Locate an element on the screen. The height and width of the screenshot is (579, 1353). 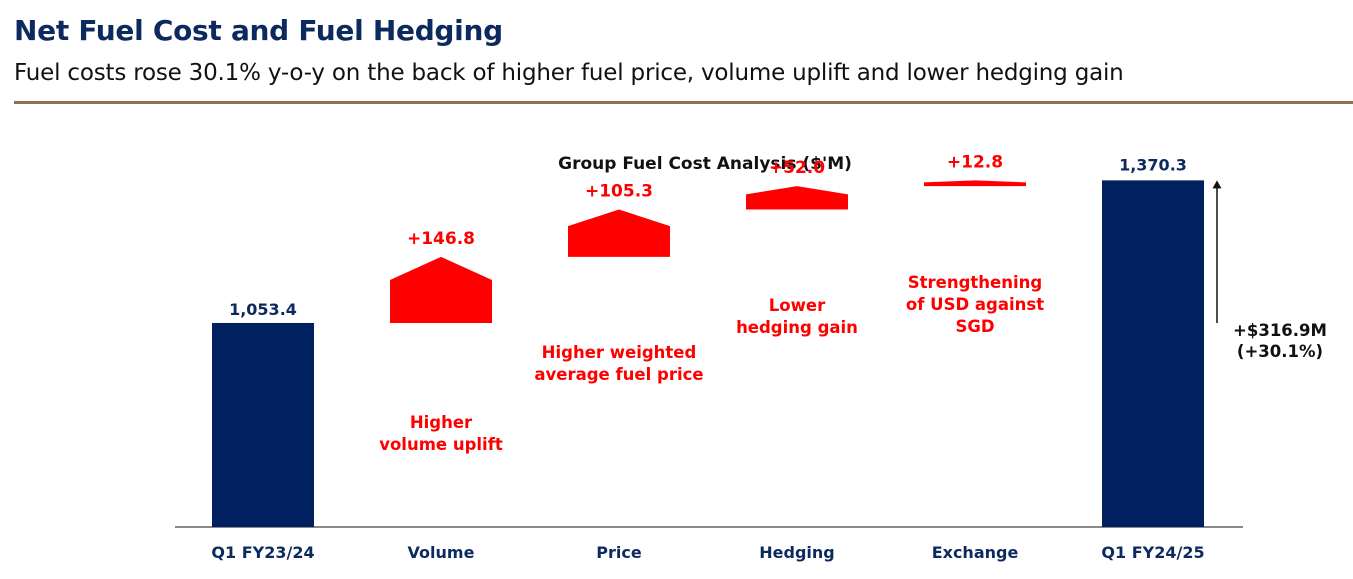
x-tick-label: Price is located at coordinates (619, 552).